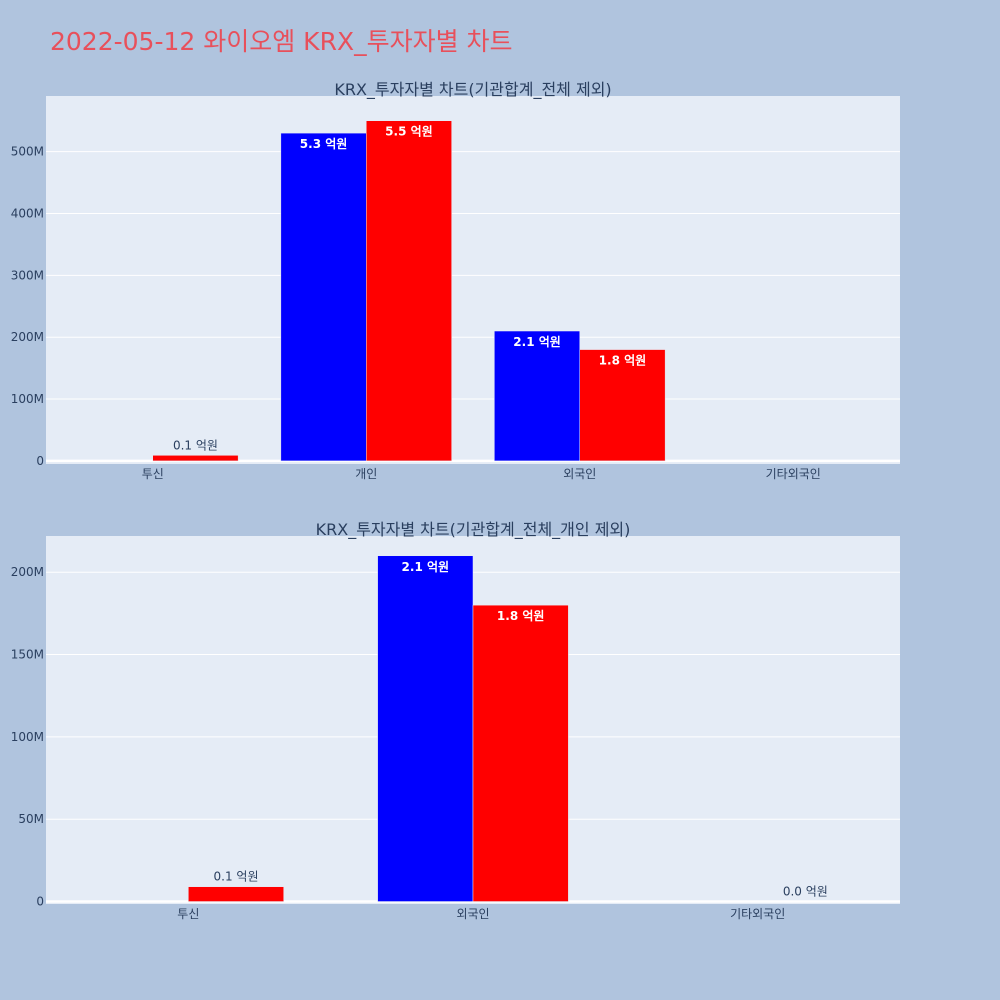  What do you see at coordinates (27, 275) in the screenshot?
I see `y-tick-label: 300M` at bounding box center [27, 275].